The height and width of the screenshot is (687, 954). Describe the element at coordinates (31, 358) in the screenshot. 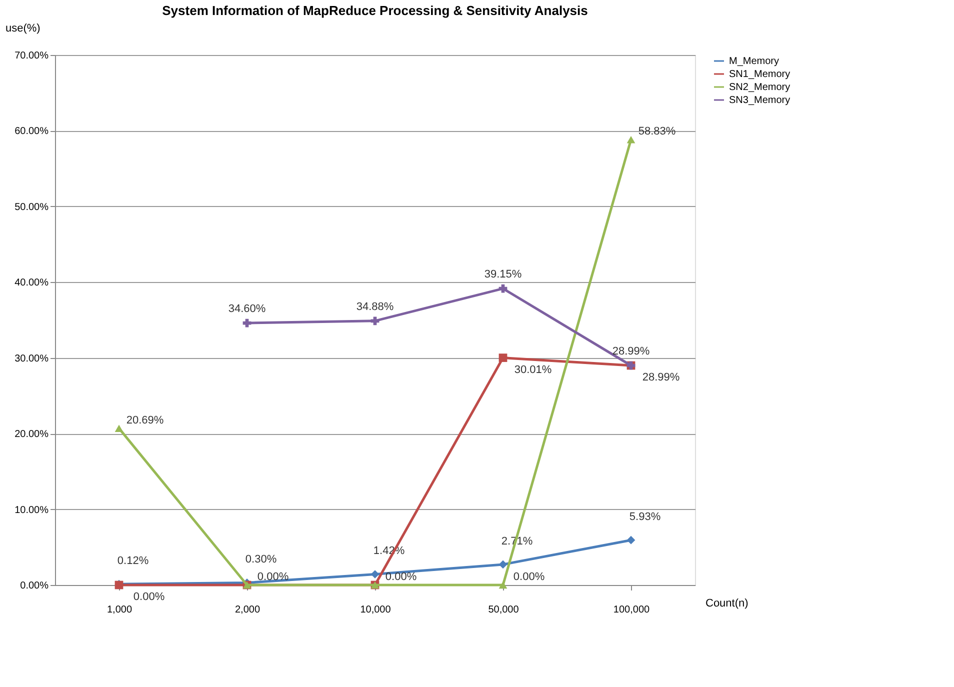

I see `y-tick-label: 30.00%` at that location.